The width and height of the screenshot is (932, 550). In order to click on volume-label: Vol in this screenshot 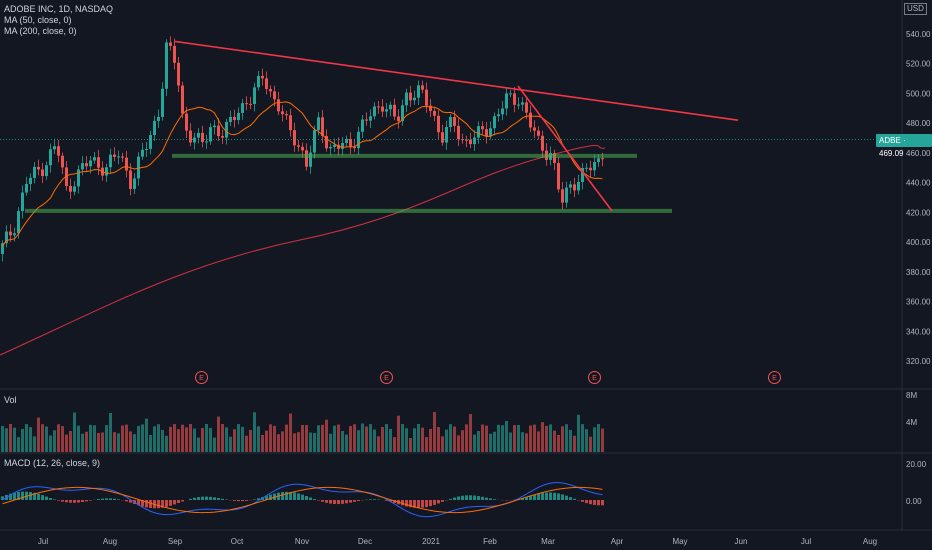, I will do `click(10, 400)`.